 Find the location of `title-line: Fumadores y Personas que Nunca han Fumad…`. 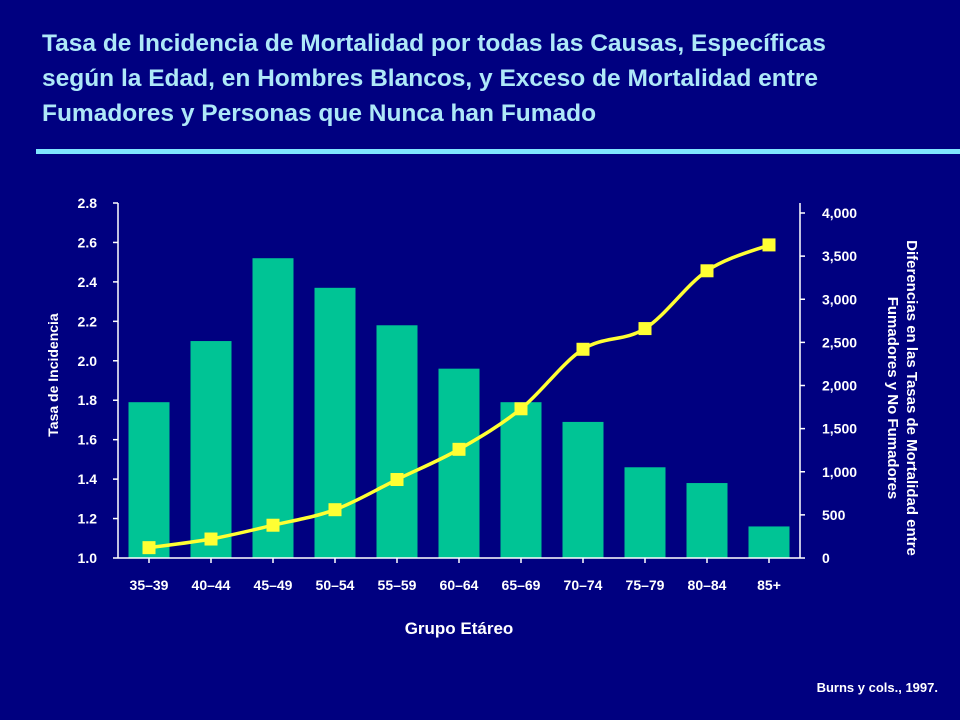

title-line: Fumadores y Personas que Nunca han Fumad… is located at coordinates (319, 113).